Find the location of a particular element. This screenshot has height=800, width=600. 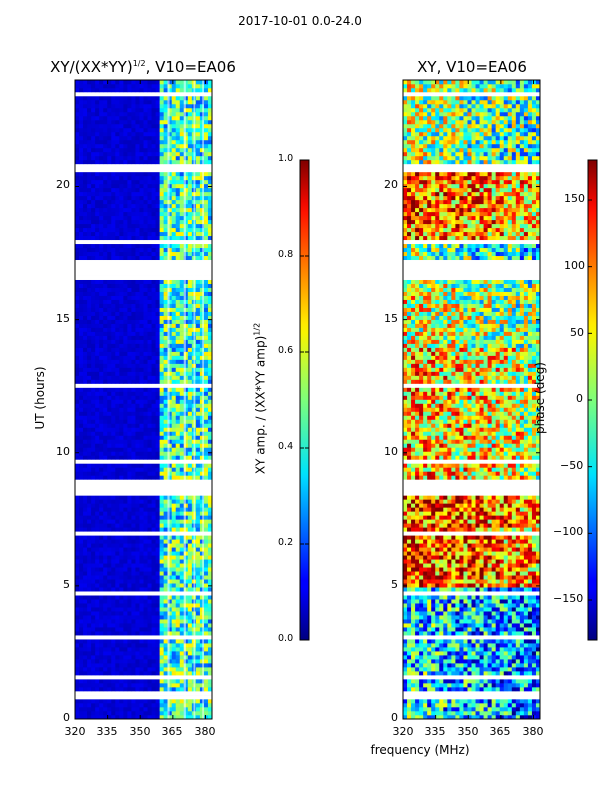

phase-colorbar-tick-label: 100 is located at coordinates (574, 265).